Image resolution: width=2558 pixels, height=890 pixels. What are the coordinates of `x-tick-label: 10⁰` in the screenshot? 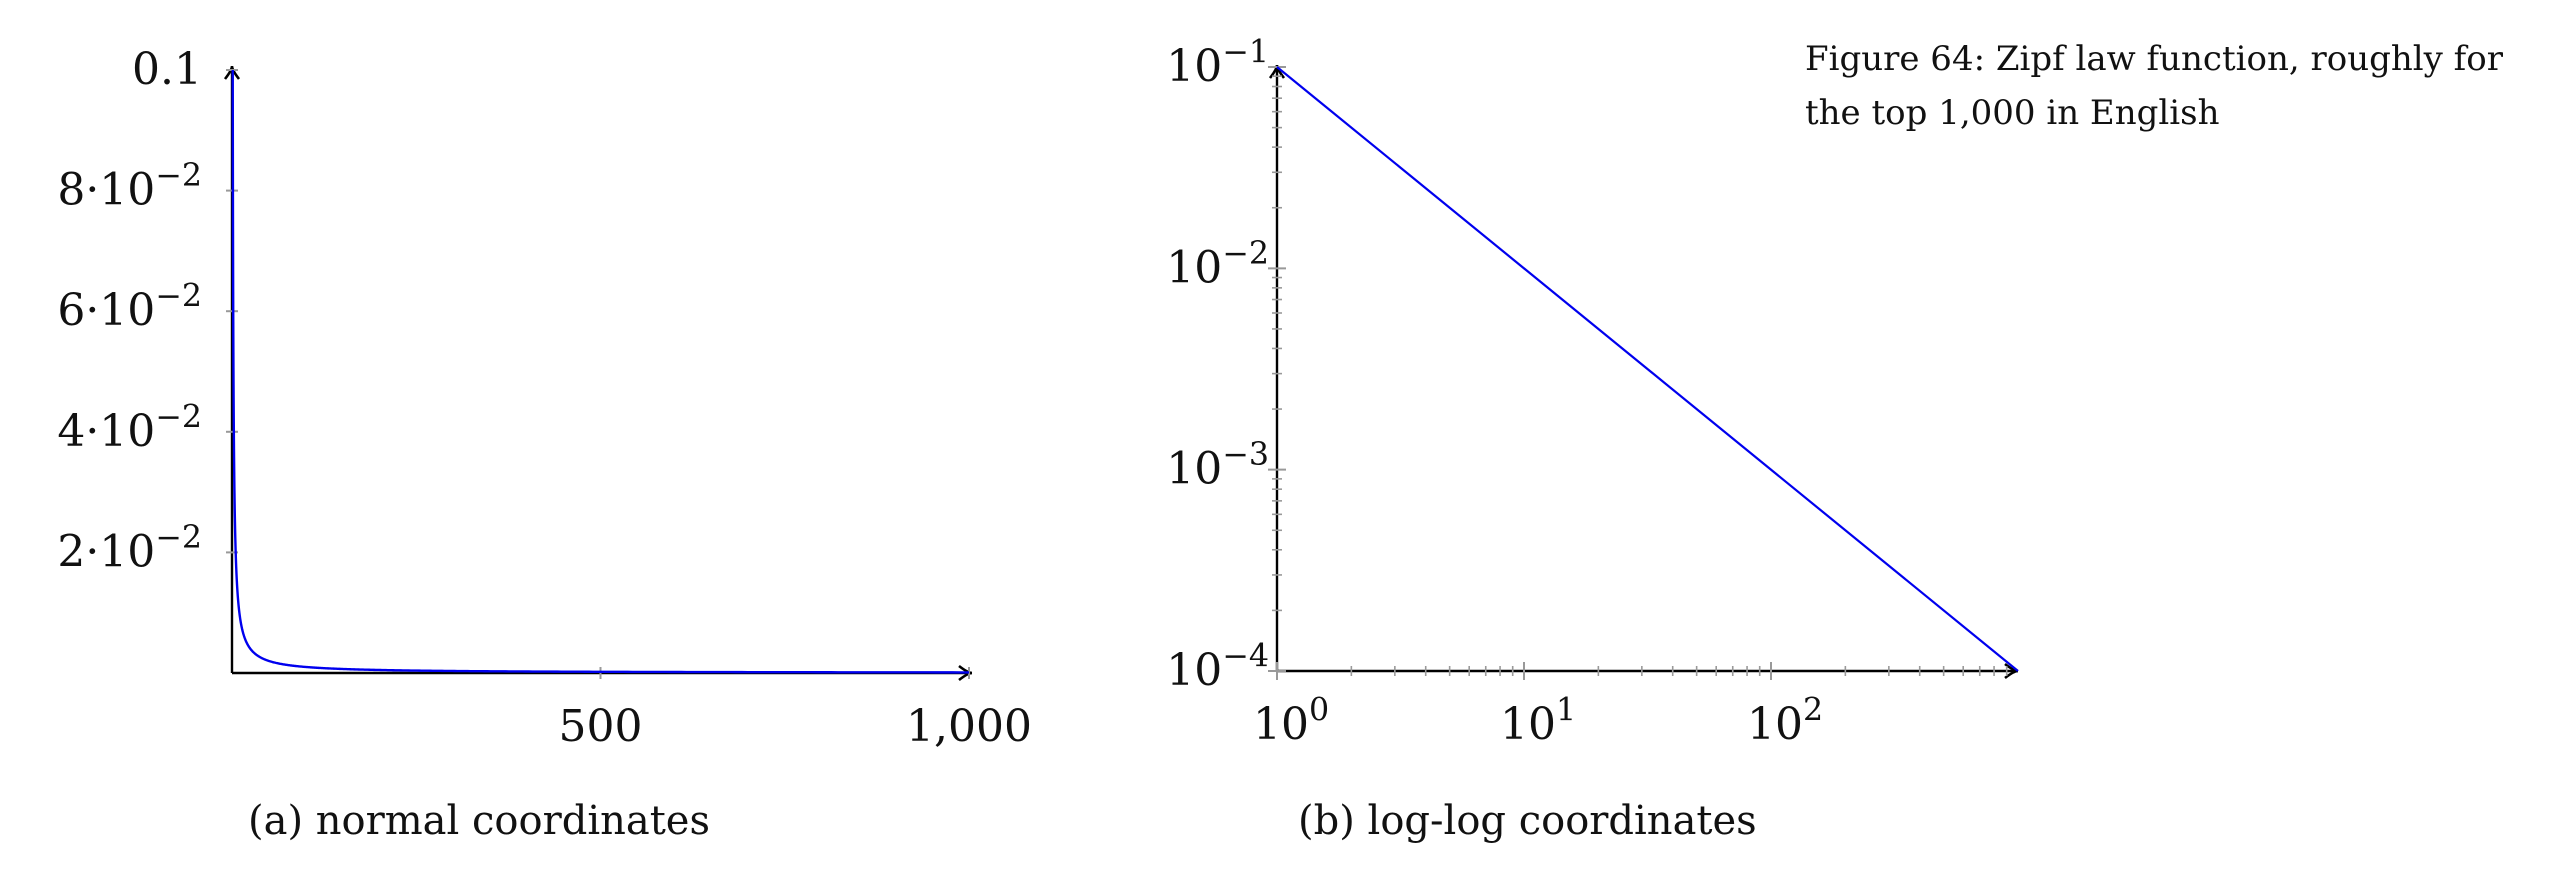 It's located at (1291, 721).